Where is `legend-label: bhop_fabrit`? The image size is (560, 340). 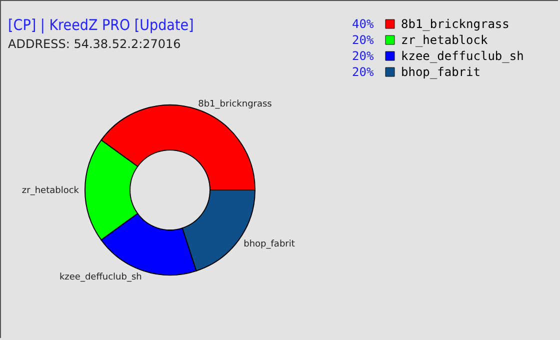 legend-label: bhop_fabrit is located at coordinates (440, 72).